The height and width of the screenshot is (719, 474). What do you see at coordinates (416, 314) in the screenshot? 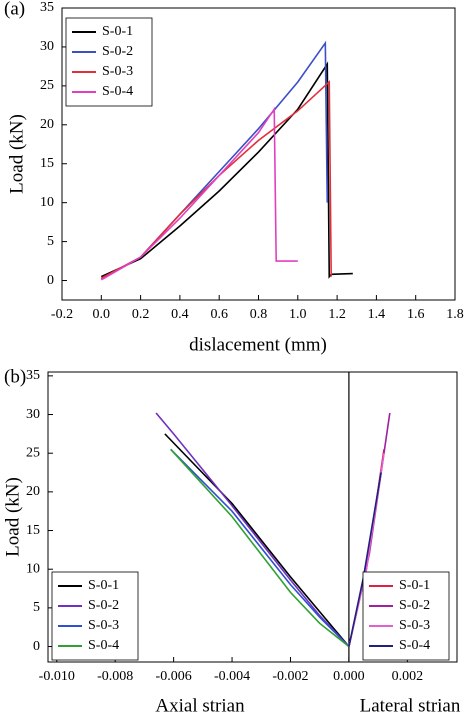
I see `x-tick-label: 1.6` at bounding box center [416, 314].